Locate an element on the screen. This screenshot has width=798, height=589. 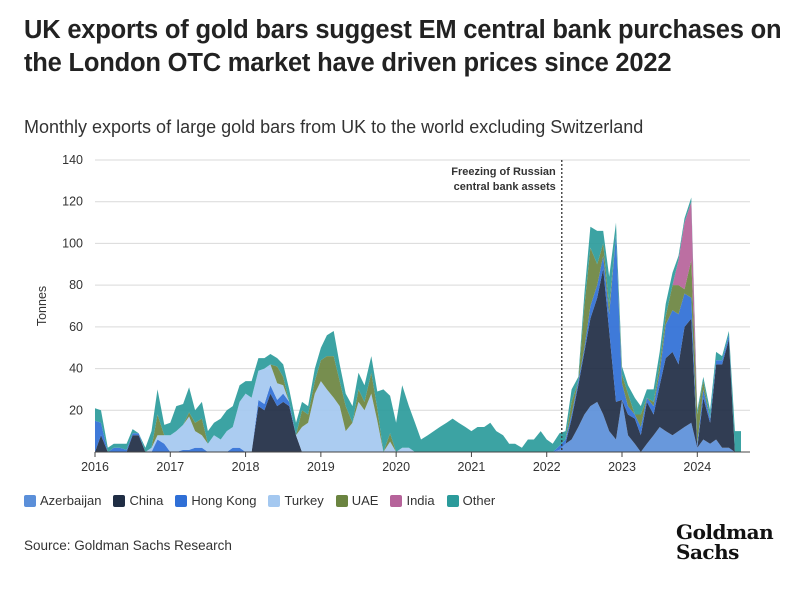
legend-label-turkey: Turkey is located at coordinates (304, 500).